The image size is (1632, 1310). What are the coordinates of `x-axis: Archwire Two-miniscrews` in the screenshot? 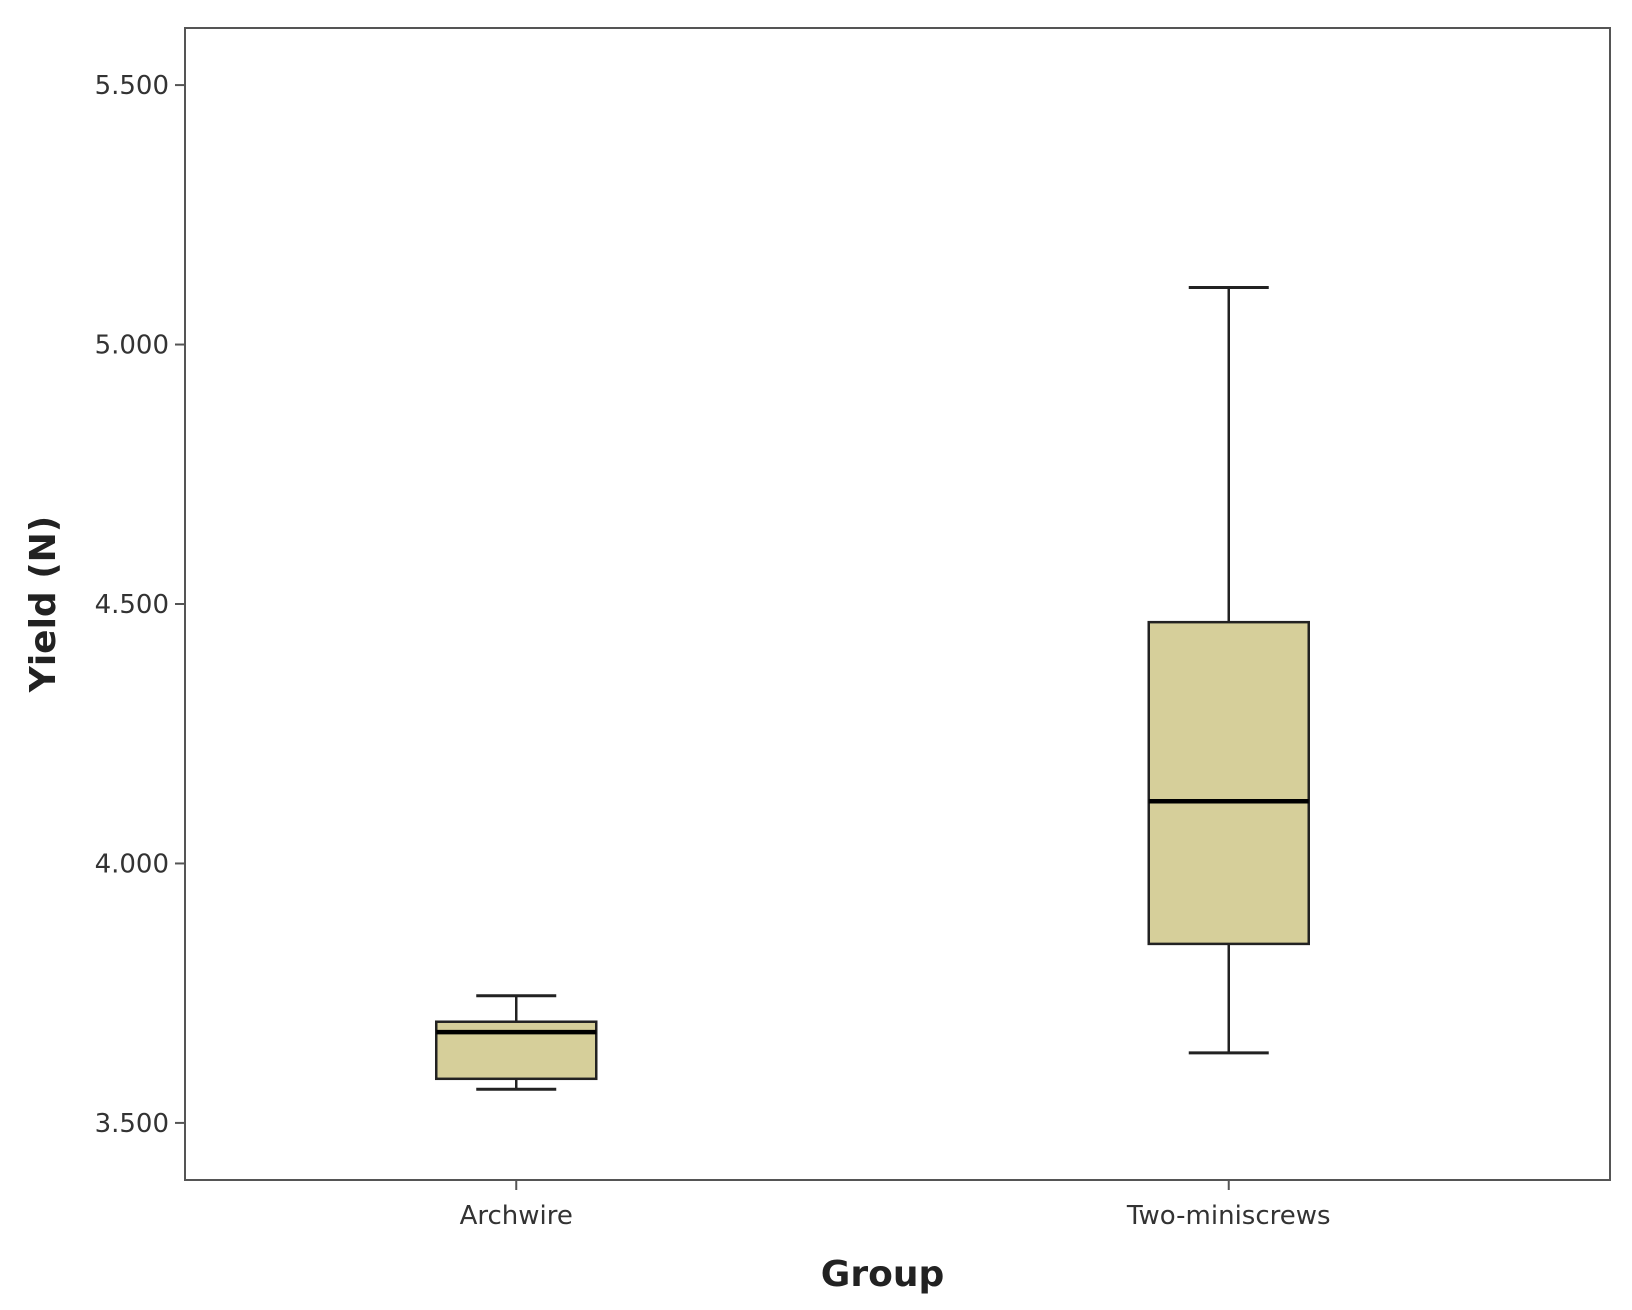 It's located at (895, 1205).